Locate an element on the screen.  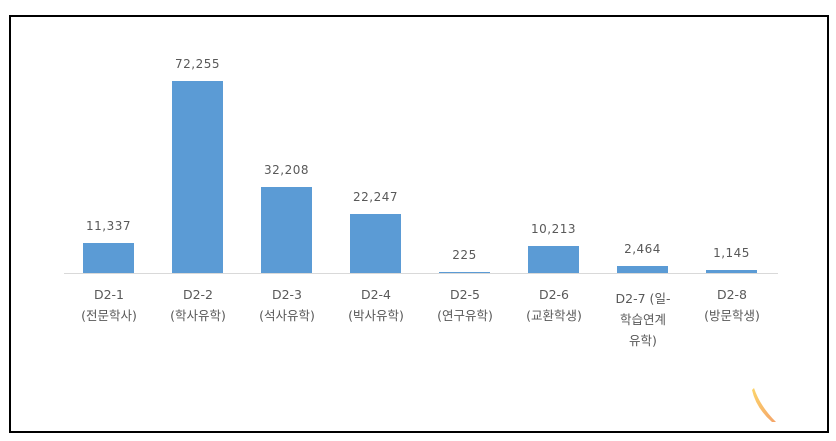
x-tick-label: D2-6 (교환학생) is located at coordinates (554, 305).